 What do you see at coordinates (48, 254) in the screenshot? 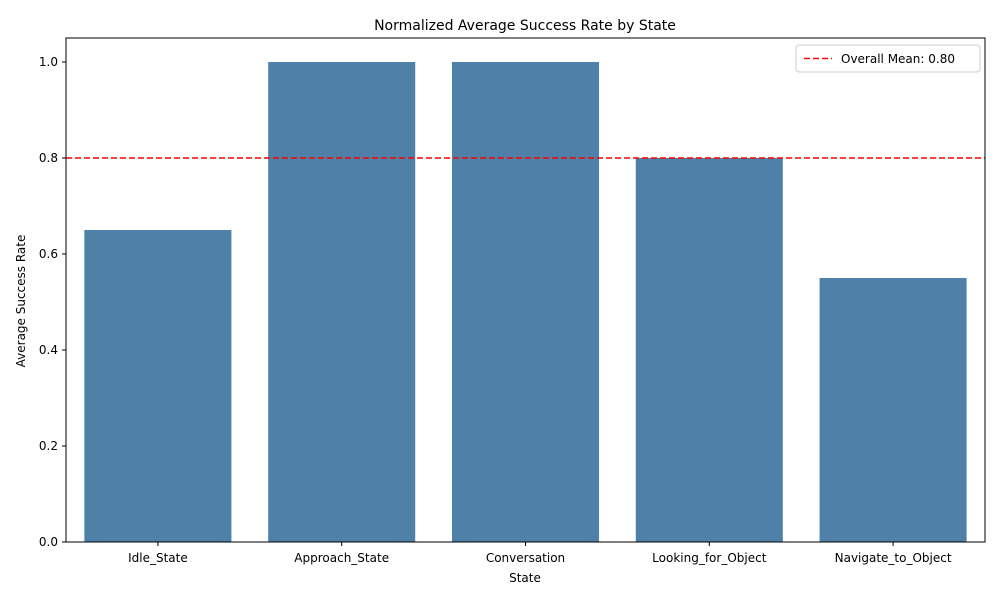
I see `y-tick-label: 0.6` at bounding box center [48, 254].